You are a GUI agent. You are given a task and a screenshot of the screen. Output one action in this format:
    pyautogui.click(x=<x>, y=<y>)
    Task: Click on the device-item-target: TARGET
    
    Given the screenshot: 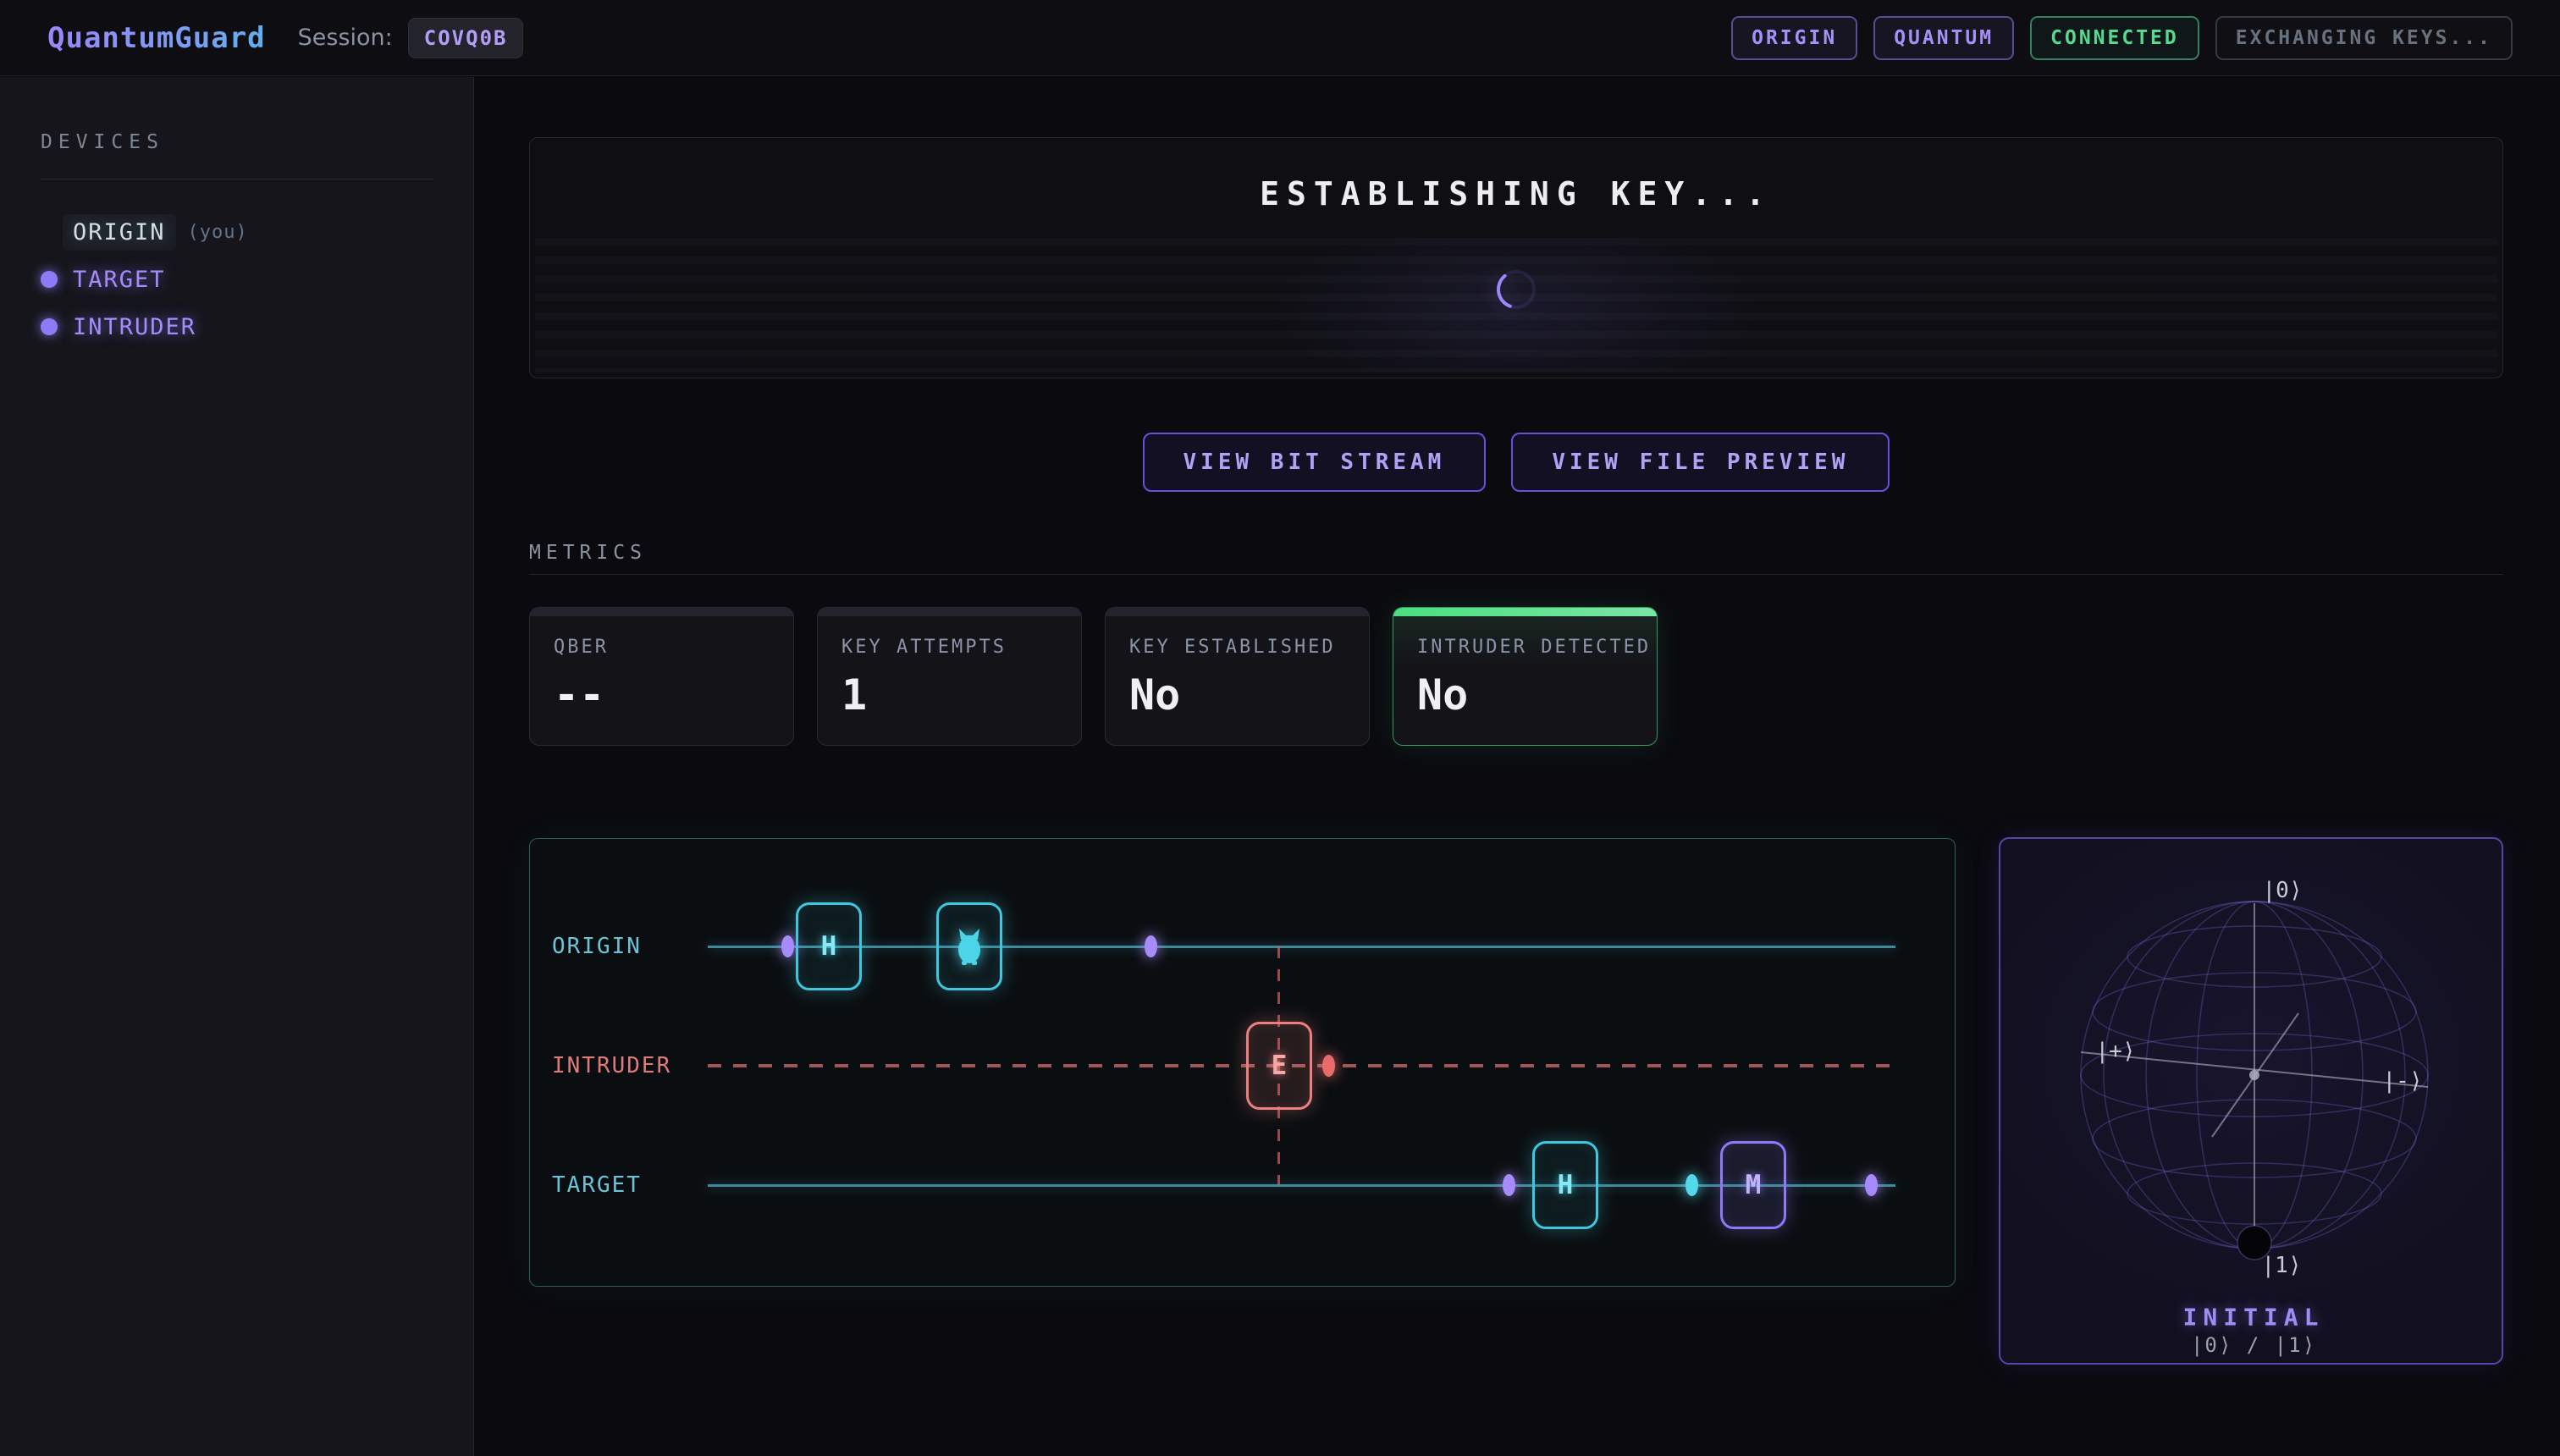 What is the action you would take?
    pyautogui.click(x=237, y=279)
    